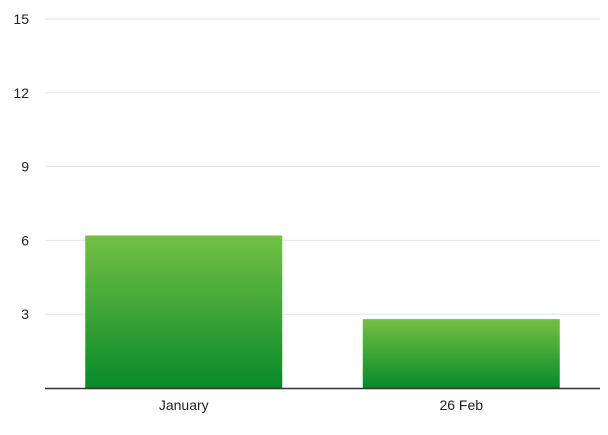 Image resolution: width=608 pixels, height=435 pixels. Describe the element at coordinates (21, 19) in the screenshot. I see `y-tick-label: 15` at that location.